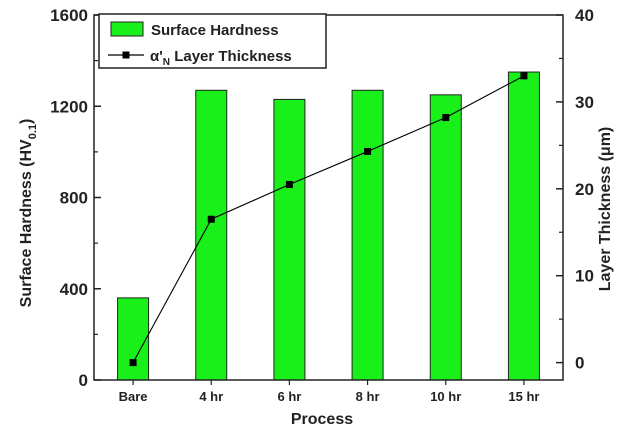 This screenshot has height=428, width=625. Describe the element at coordinates (221, 58) in the screenshot. I see `legend-label-thickness: α'N Layer Thickness` at that location.